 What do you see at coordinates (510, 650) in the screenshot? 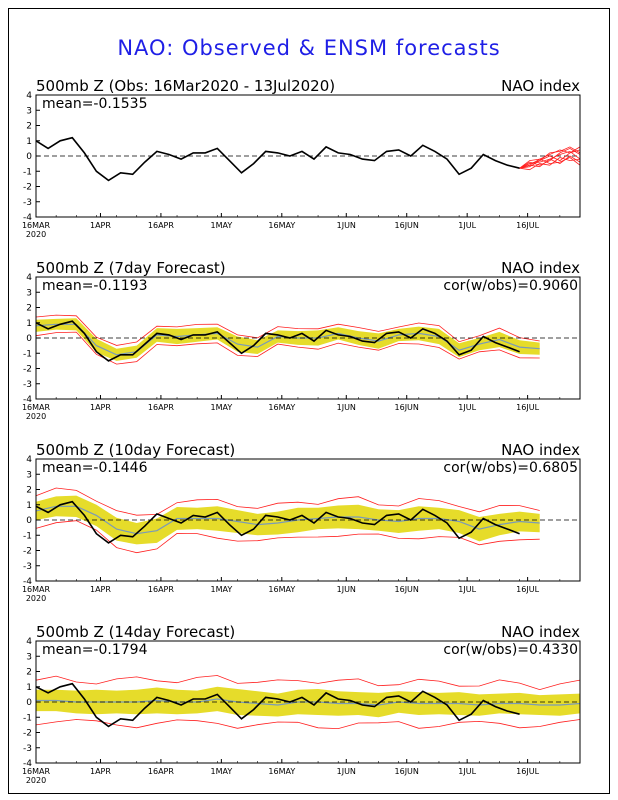
I see `correlation-label: cor(w/obs)=0.4330` at bounding box center [510, 650].